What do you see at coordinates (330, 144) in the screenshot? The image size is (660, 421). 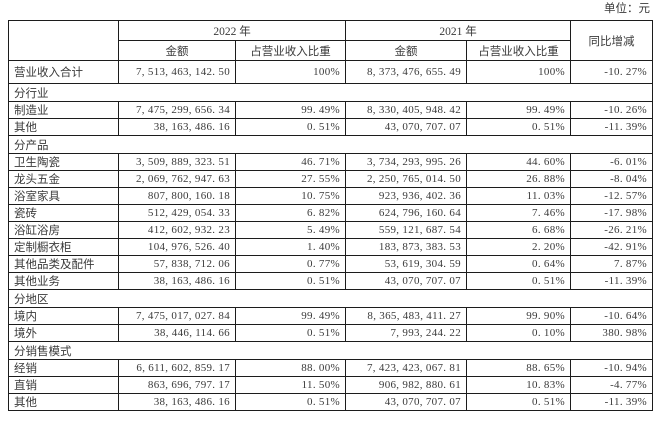 I see `section-row: 分产品` at bounding box center [330, 144].